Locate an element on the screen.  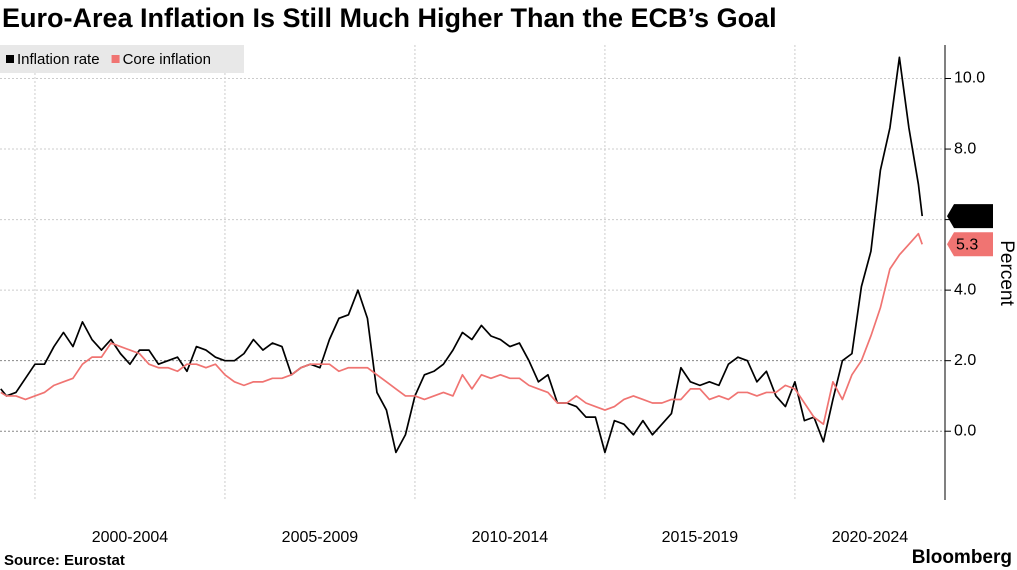
y-tick-label: 2.0 is located at coordinates (965, 360).